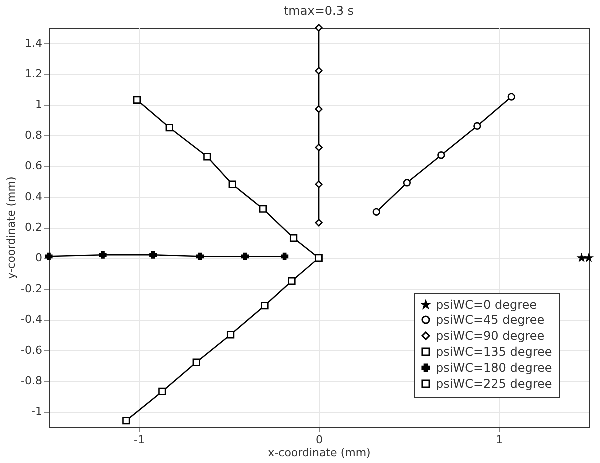  Describe the element at coordinates (319, 440) in the screenshot. I see `x-tick-label: 0` at that location.